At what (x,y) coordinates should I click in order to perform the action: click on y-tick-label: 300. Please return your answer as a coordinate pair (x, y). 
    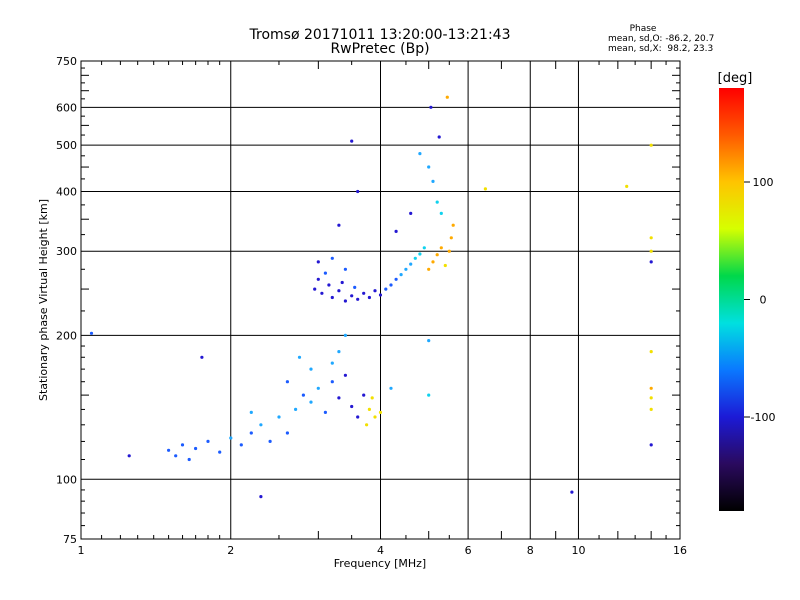
    Looking at the image, I should click on (66, 251).